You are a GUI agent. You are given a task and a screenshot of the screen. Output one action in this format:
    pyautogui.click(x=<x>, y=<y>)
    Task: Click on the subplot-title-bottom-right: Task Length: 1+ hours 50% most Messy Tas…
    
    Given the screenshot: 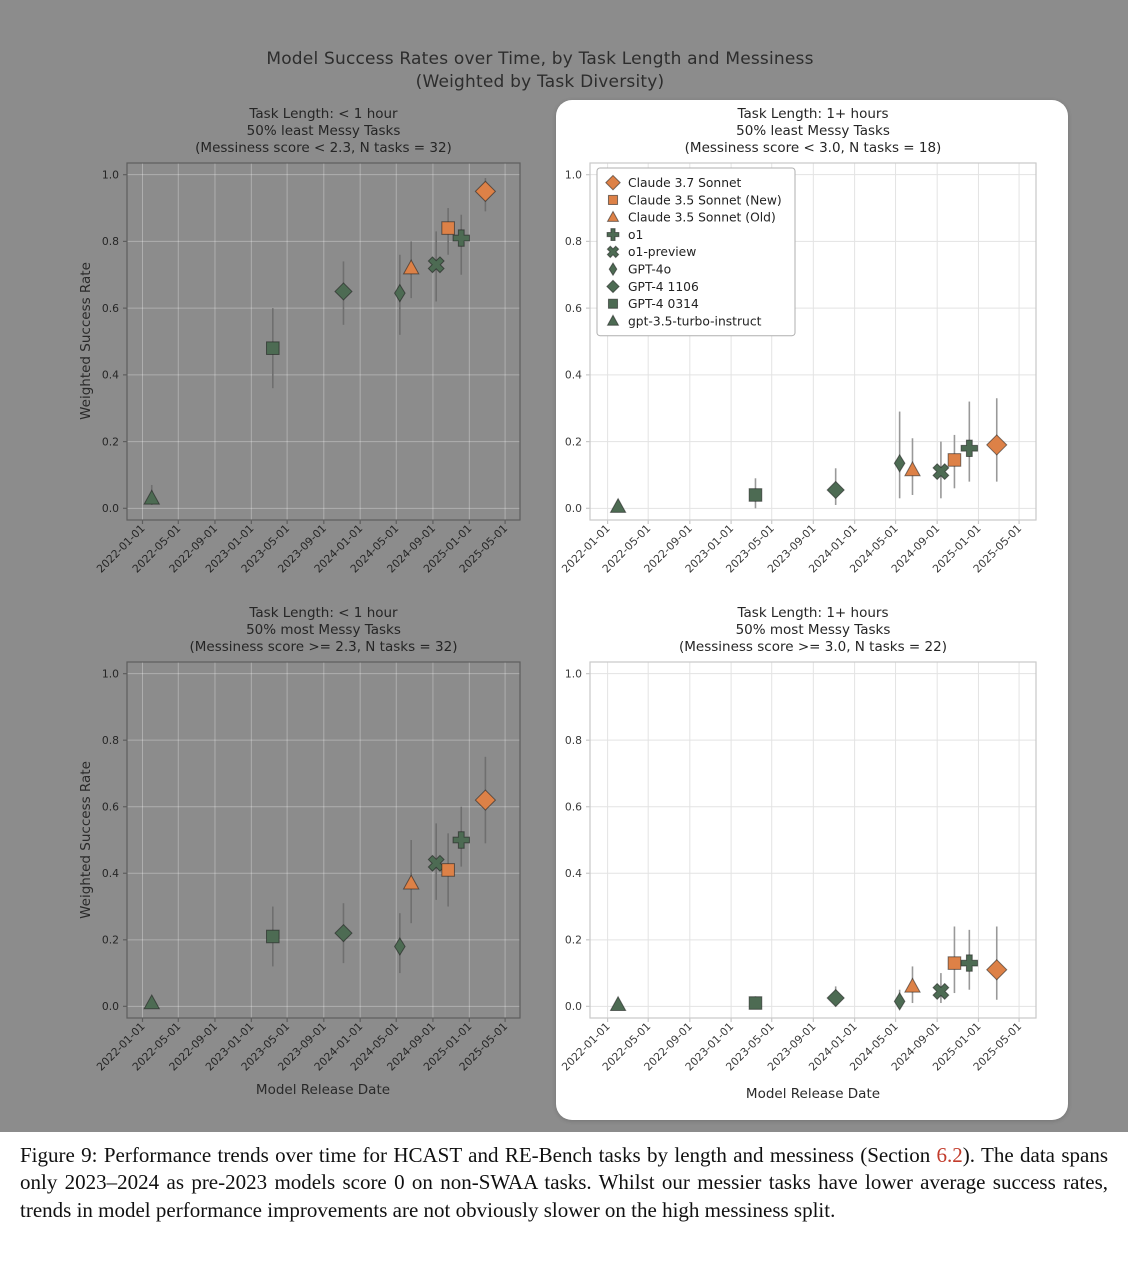 What is the action you would take?
    pyautogui.click(x=813, y=630)
    